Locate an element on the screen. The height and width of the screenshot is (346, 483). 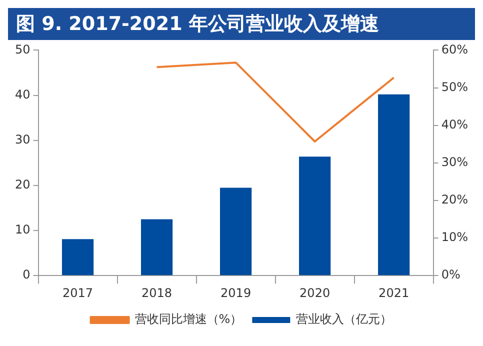
chart-title: 图 9. 2017-2021 年公司营业收入及增速 is located at coordinates (241, 24).